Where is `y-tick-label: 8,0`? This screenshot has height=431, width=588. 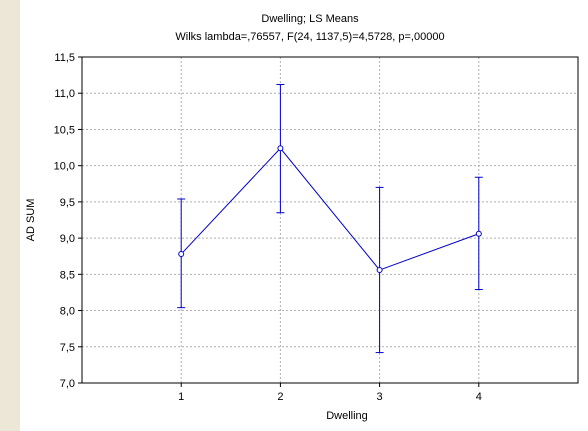
y-tick-label: 8,0 is located at coordinates (67, 312).